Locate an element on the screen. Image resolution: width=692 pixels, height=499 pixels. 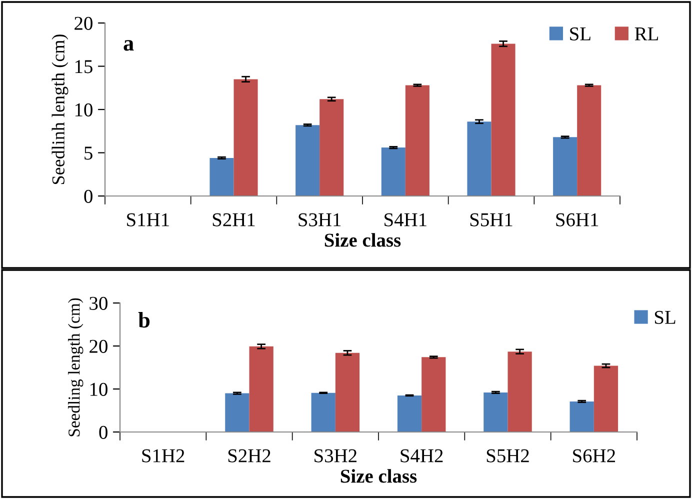
x-tick-label: S2H1 is located at coordinates (233, 219).